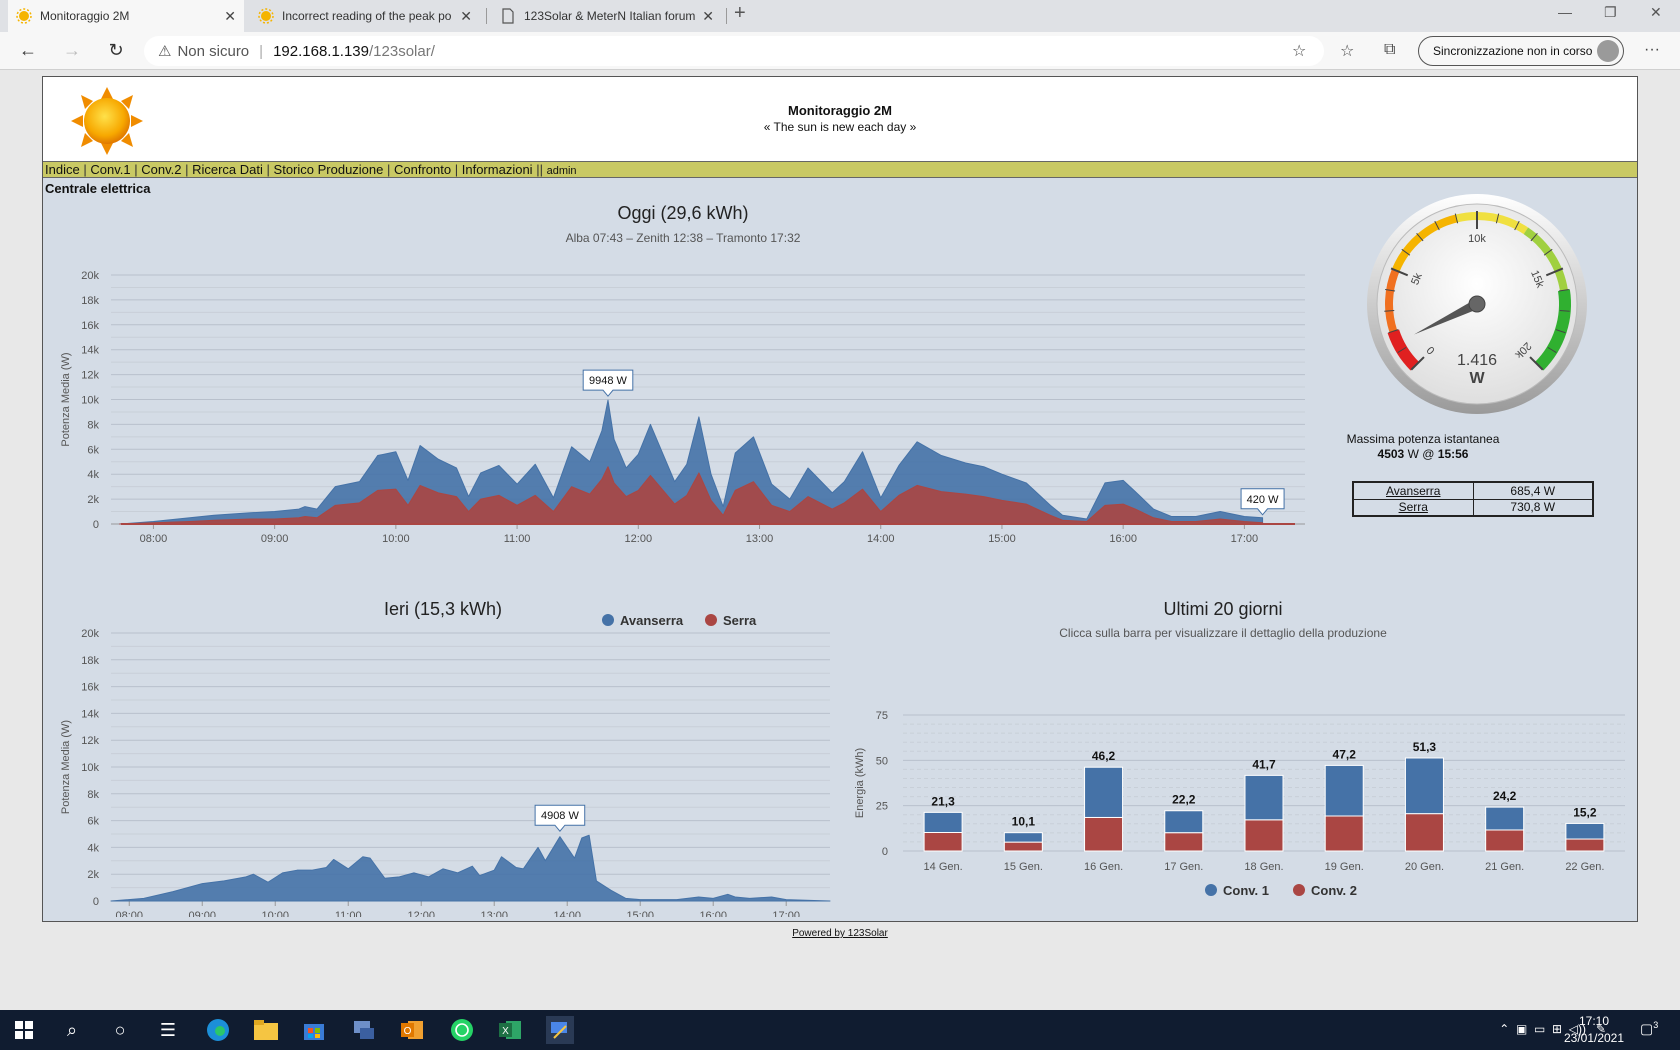 The width and height of the screenshot is (1680, 1050). Describe the element at coordinates (110, 169) in the screenshot. I see `menu-item-conv1: Conv.1` at that location.